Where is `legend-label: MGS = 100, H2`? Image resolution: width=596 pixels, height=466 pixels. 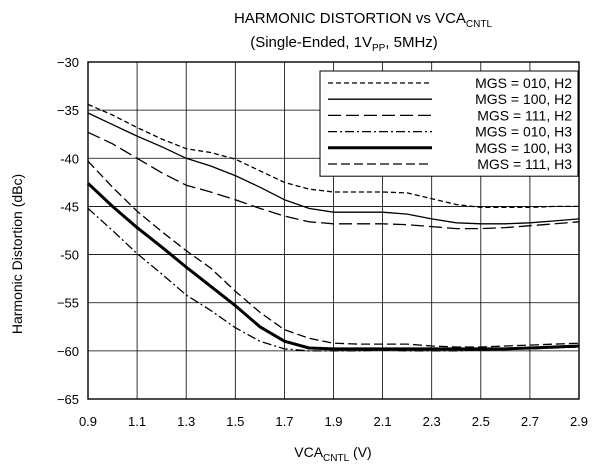 legend-label: MGS = 100, H2 is located at coordinates (523, 99).